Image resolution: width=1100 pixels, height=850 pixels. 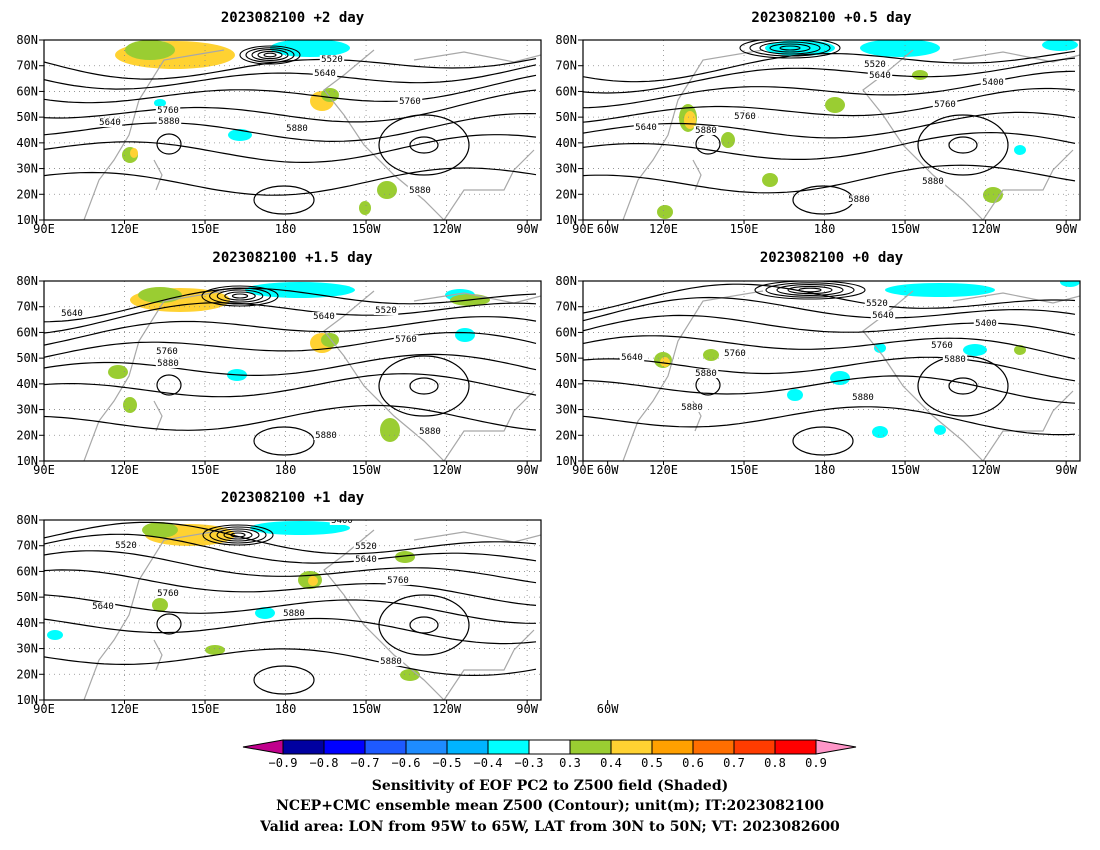 I want to click on lon-tick-label: 120E, so click(x=663, y=229).